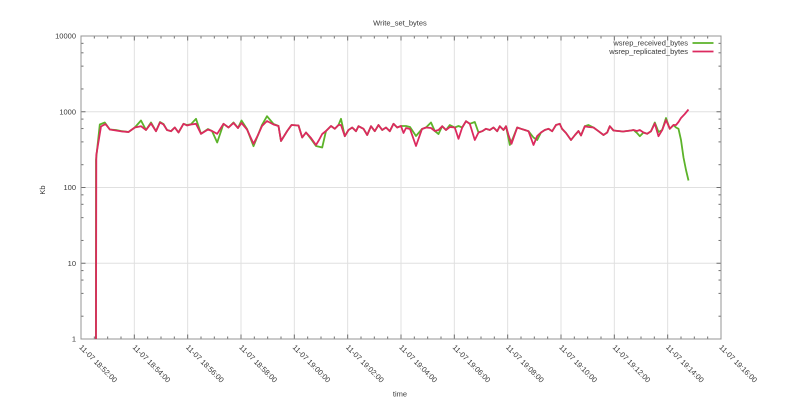  What do you see at coordinates (65, 36) in the screenshot?
I see `svg-text: 10000` at bounding box center [65, 36].